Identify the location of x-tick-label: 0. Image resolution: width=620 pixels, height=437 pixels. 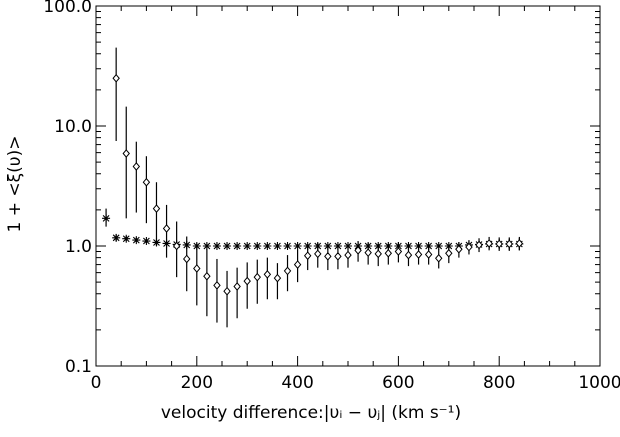
(96, 383).